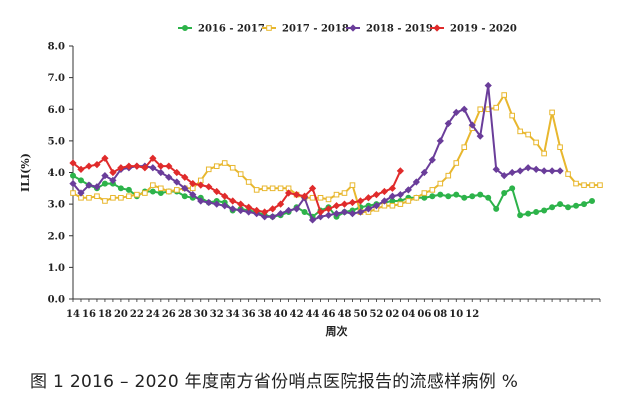  Describe the element at coordinates (56, 141) in the screenshot. I see `y-tick-label: 5.0` at that location.